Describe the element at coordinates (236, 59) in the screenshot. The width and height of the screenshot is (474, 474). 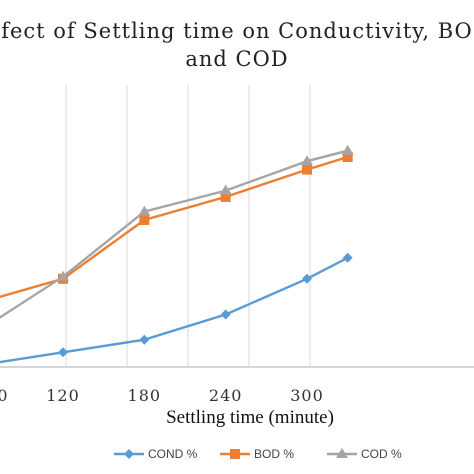
I see `chart-title-line-2: and COD` at that location.